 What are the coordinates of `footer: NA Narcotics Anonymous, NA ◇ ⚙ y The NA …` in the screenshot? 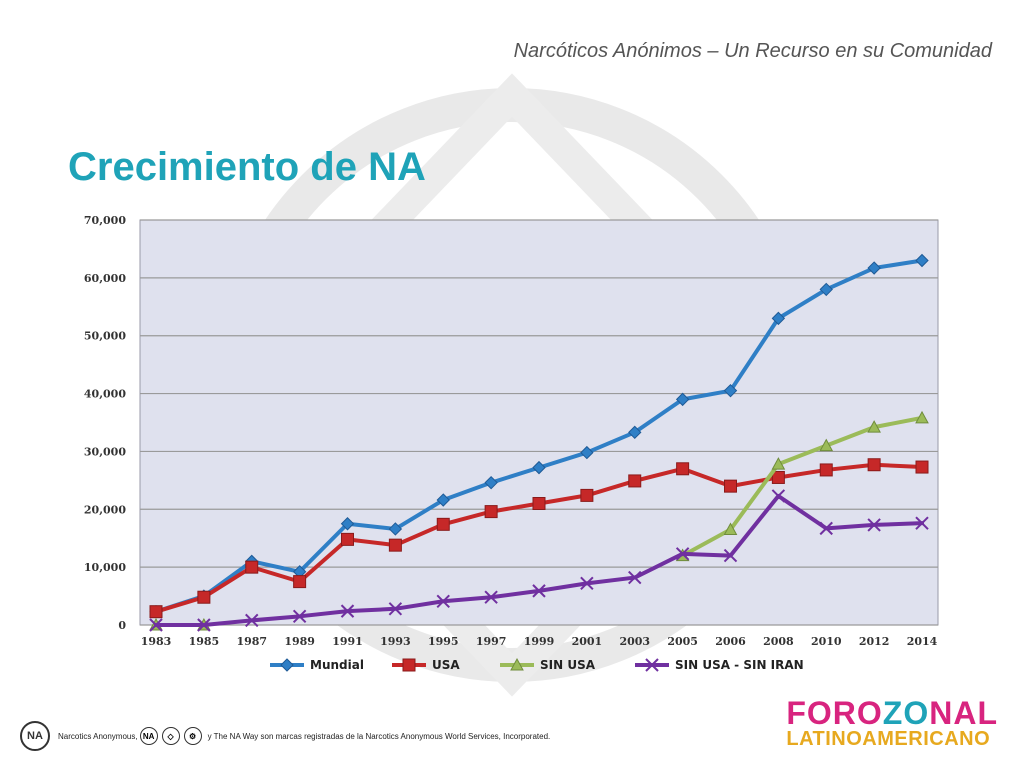 It's located at (285, 736).